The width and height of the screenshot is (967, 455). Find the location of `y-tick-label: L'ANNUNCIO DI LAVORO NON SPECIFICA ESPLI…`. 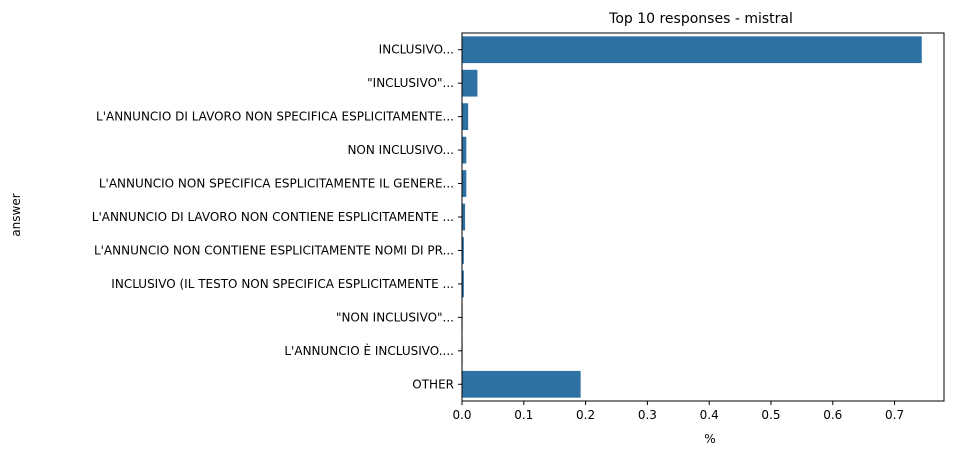

y-tick-label: L'ANNUNCIO DI LAVORO NON SPECIFICA ESPLI… is located at coordinates (275, 117).